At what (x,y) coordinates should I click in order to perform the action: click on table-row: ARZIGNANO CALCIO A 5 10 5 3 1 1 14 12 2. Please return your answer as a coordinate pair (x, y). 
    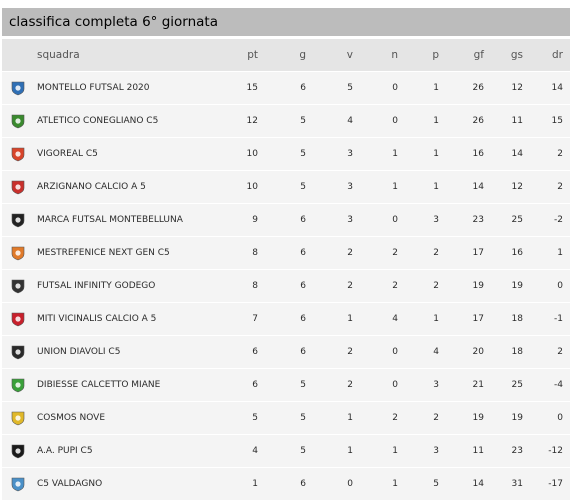
    Looking at the image, I should click on (286, 187).